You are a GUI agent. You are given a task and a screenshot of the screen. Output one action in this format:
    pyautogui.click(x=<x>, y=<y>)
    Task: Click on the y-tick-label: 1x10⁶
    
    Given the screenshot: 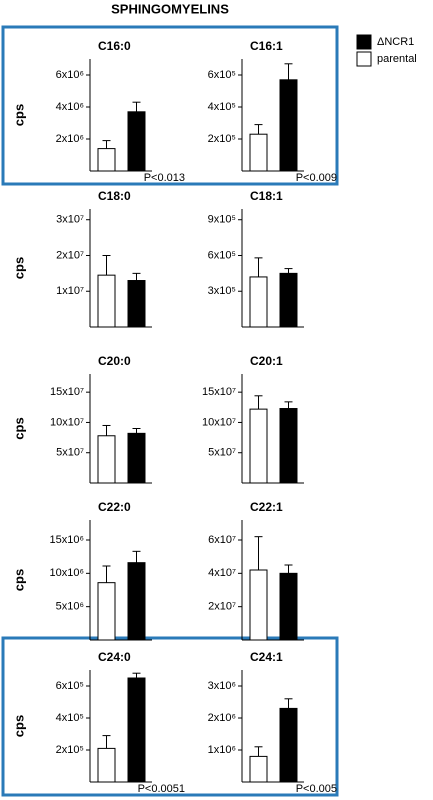 What is the action you would take?
    pyautogui.click(x=222, y=750)
    